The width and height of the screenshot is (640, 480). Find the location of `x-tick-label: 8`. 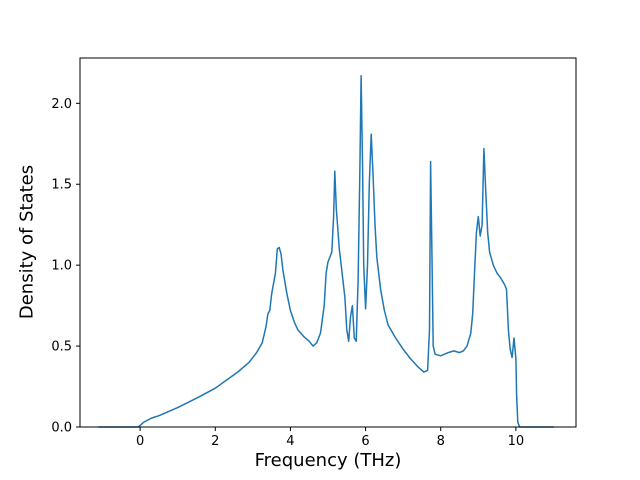

x-tick-label: 8 is located at coordinates (441, 441).